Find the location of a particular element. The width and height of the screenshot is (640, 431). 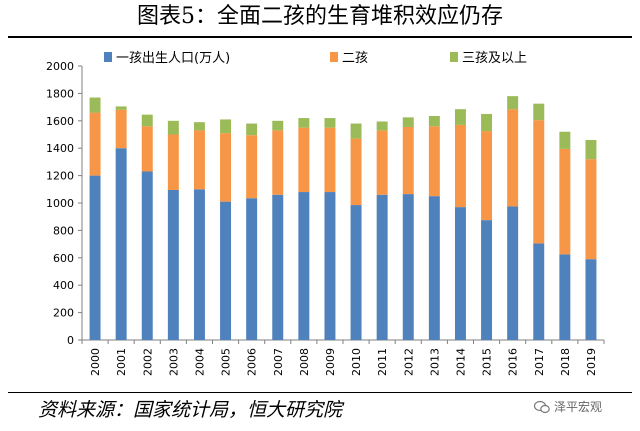

source-note: 资料来源：国家统计局，恒大研究院 is located at coordinates (190, 410).